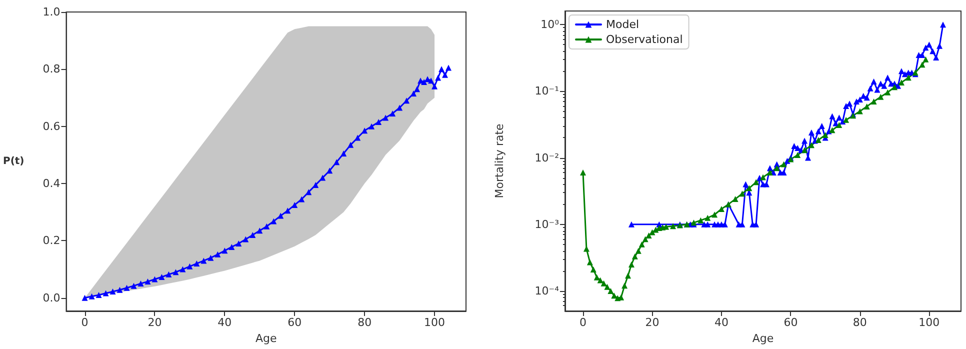  Describe the element at coordinates (51, 69) in the screenshot. I see `y-tick-label: 0.8` at that location.